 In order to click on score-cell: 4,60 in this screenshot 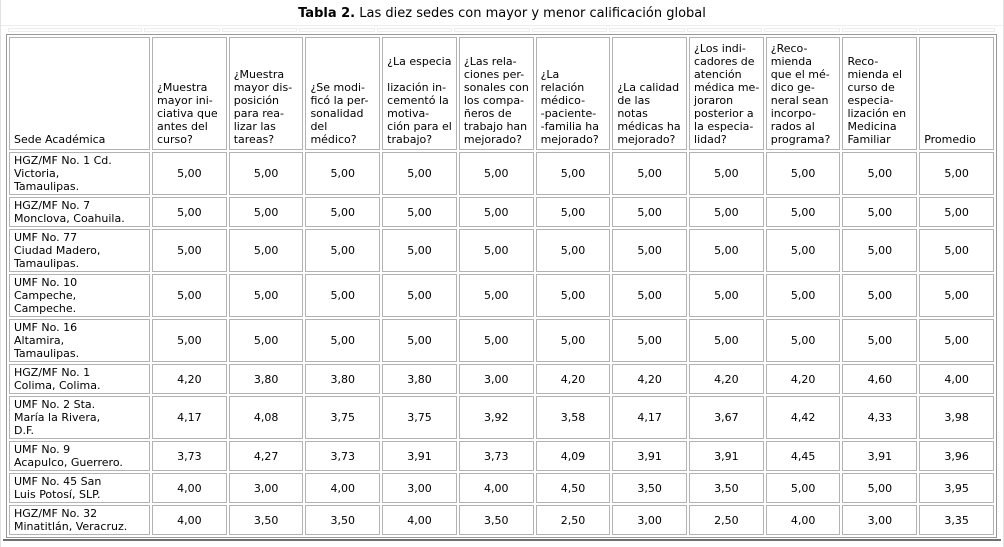, I will do `click(880, 379)`.